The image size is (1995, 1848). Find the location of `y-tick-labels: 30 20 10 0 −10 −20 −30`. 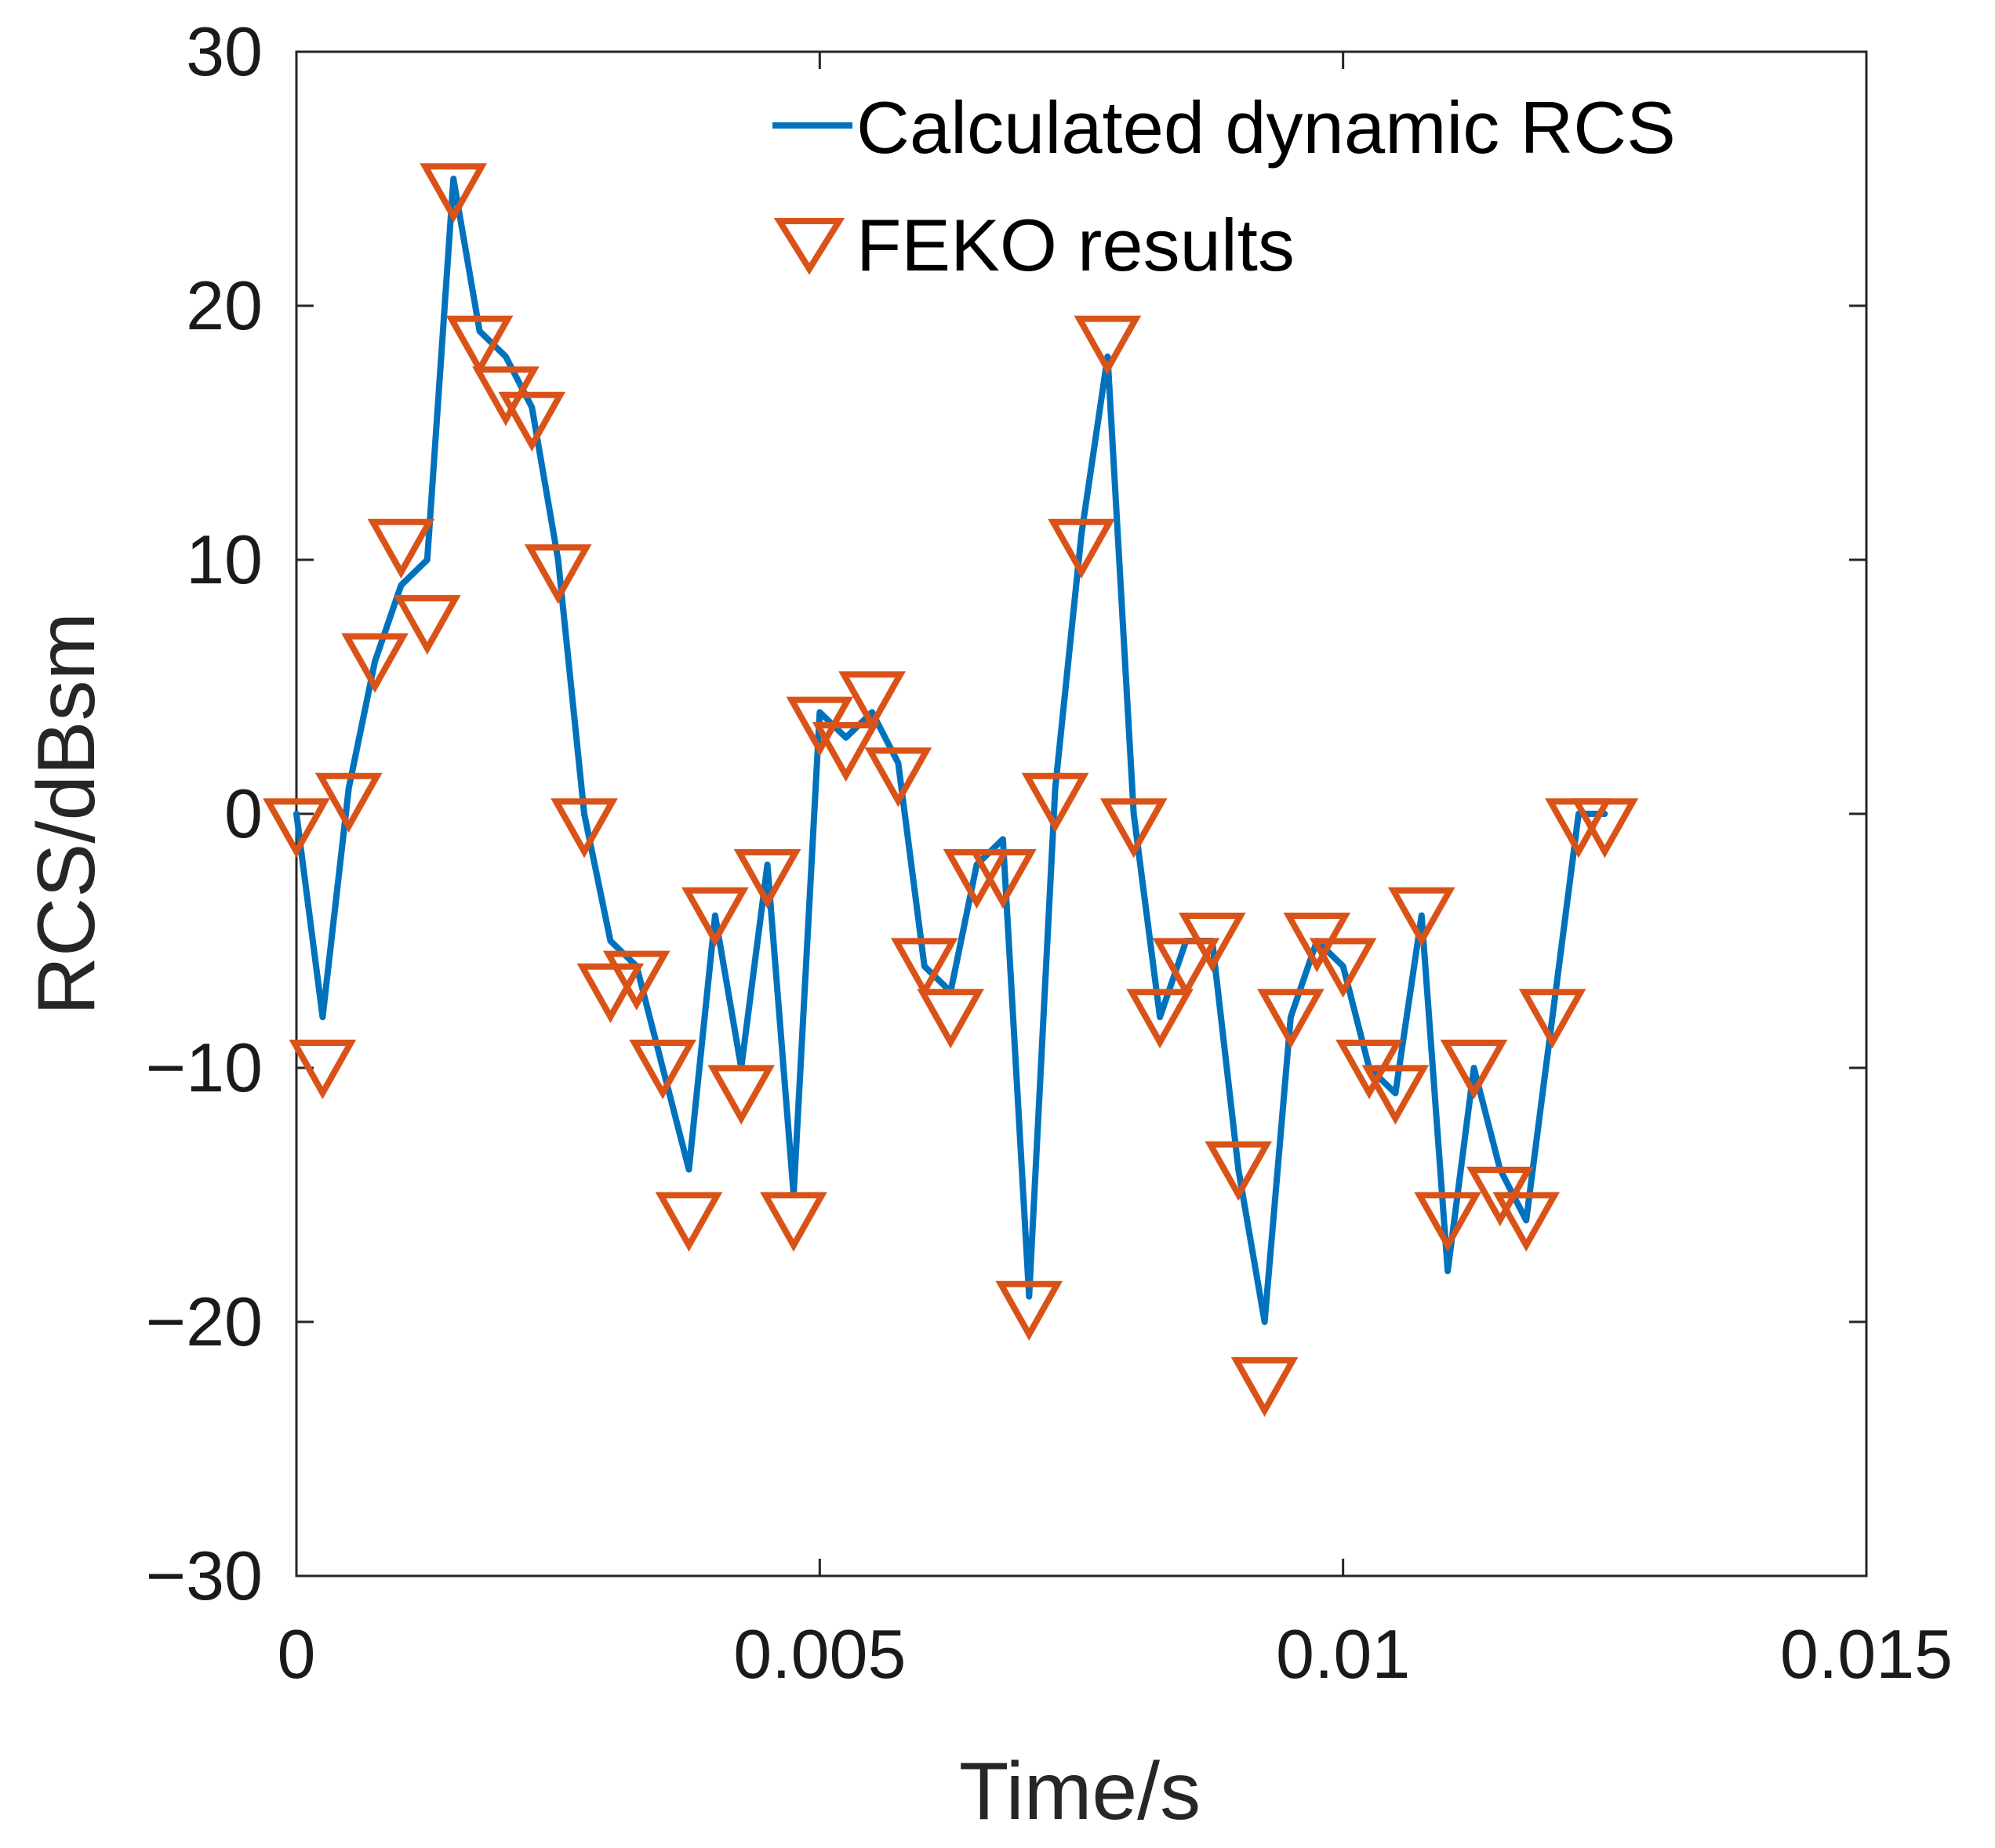

y-tick-labels: 30 20 10 0 −10 −20 −30 is located at coordinates (205, 813).